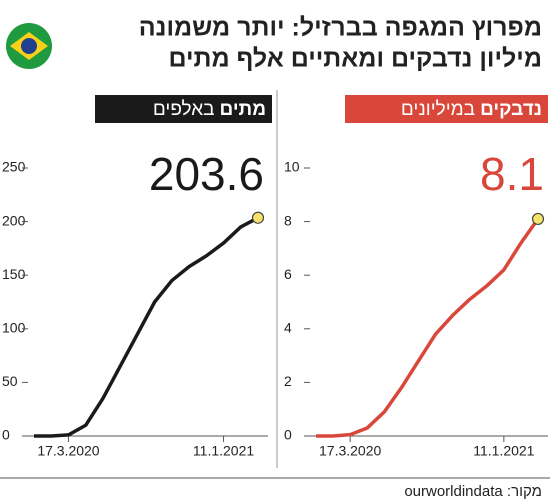 The width and height of the screenshot is (550, 500). Describe the element at coordinates (14, 274) in the screenshot. I see `y-tick-label: 150` at that location.